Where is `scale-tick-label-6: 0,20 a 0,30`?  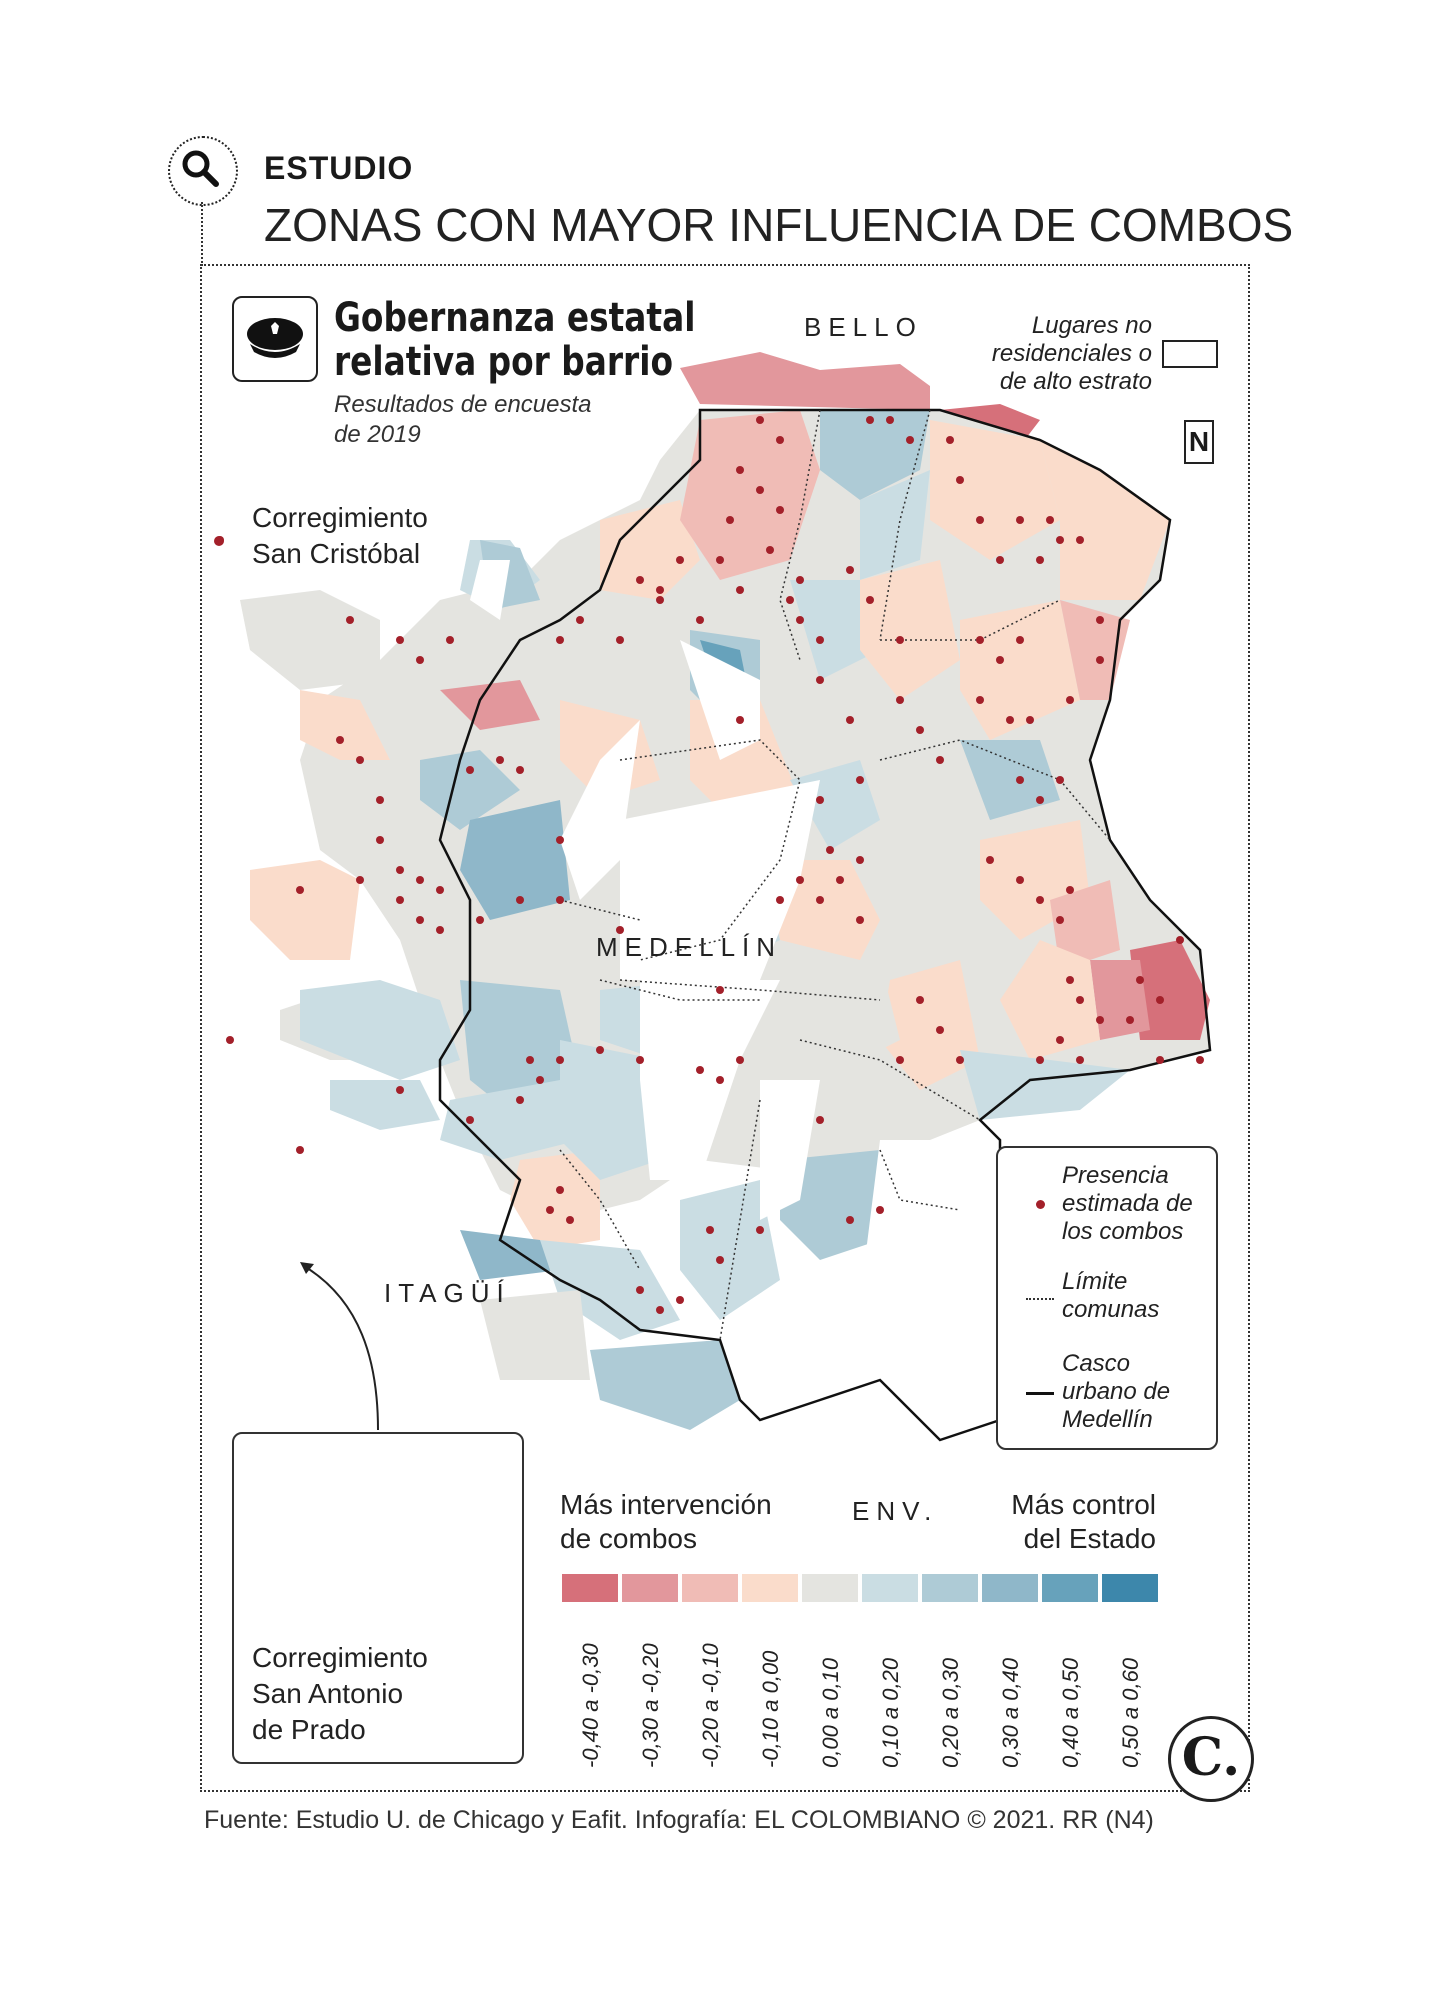 scale-tick-label-6: 0,20 a 0,30 is located at coordinates (950, 1712).